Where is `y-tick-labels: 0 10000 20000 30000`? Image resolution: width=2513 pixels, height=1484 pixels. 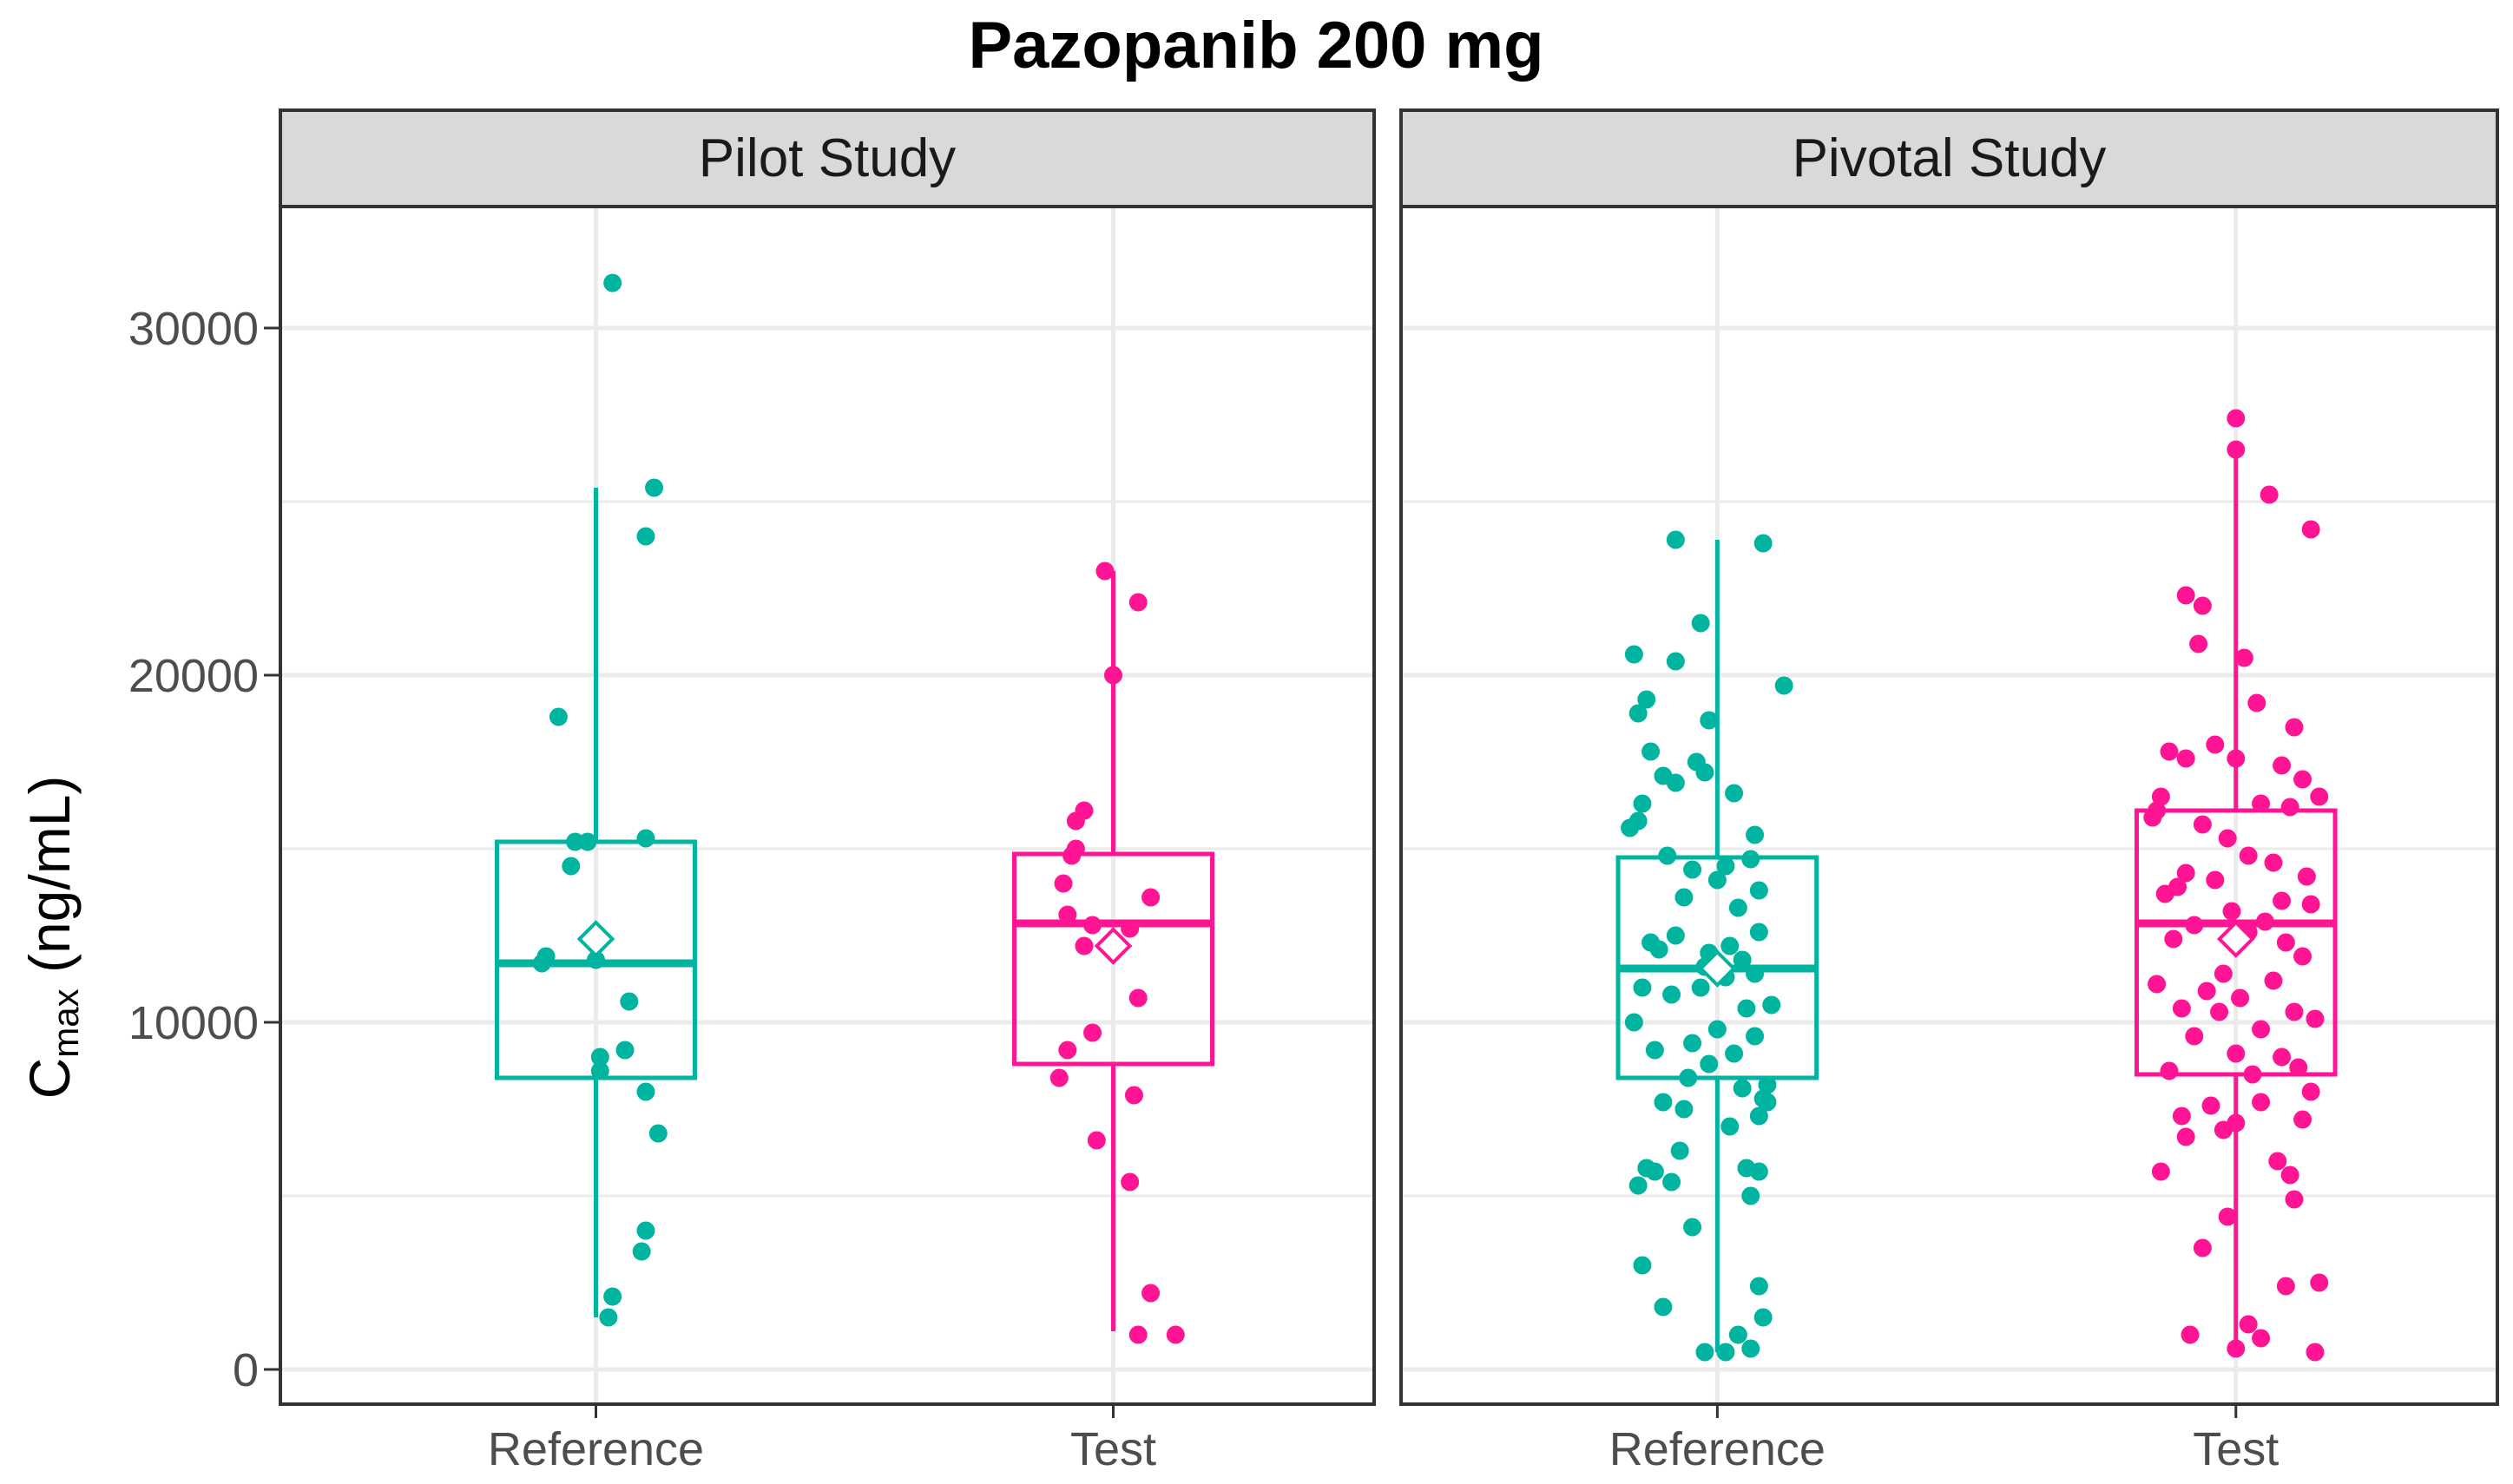
y-tick-labels: 0 10000 20000 30000 is located at coordinates (204, 849).